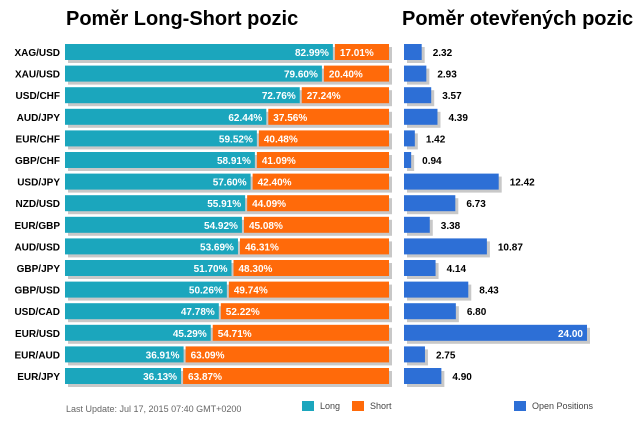 The height and width of the screenshot is (425, 635). What do you see at coordinates (290, 118) in the screenshot?
I see `short-value-label: 37.56%` at bounding box center [290, 118].